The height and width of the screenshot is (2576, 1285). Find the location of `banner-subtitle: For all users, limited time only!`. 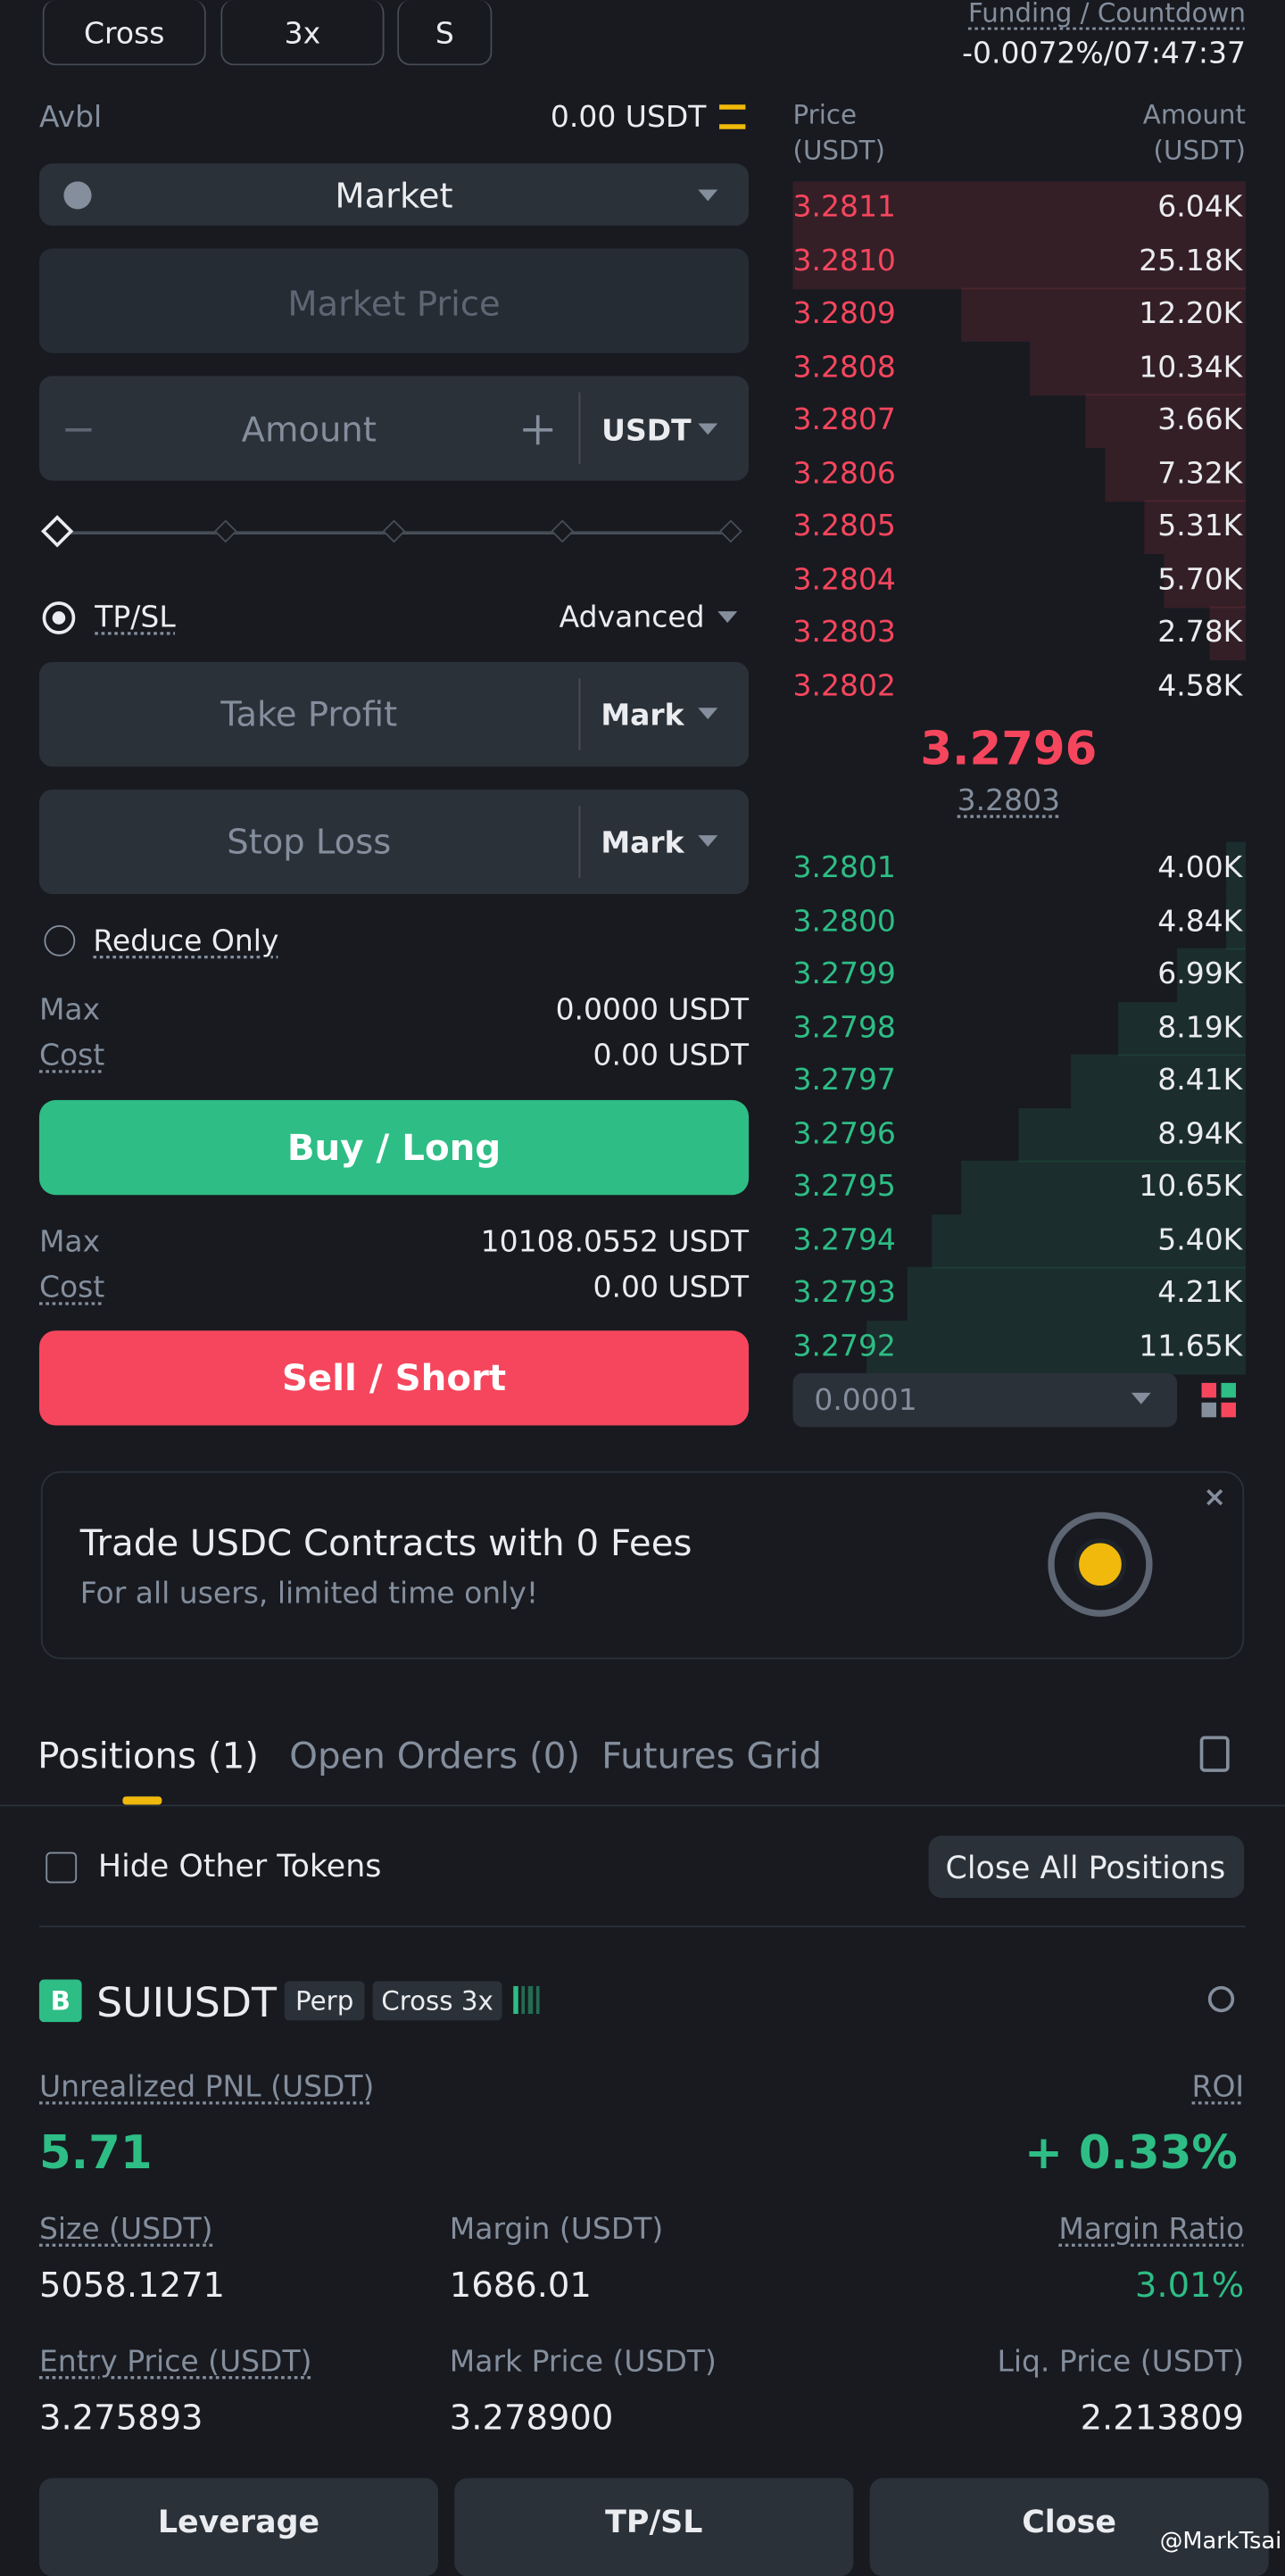

banner-subtitle: For all users, limited time only! is located at coordinates (309, 1593).